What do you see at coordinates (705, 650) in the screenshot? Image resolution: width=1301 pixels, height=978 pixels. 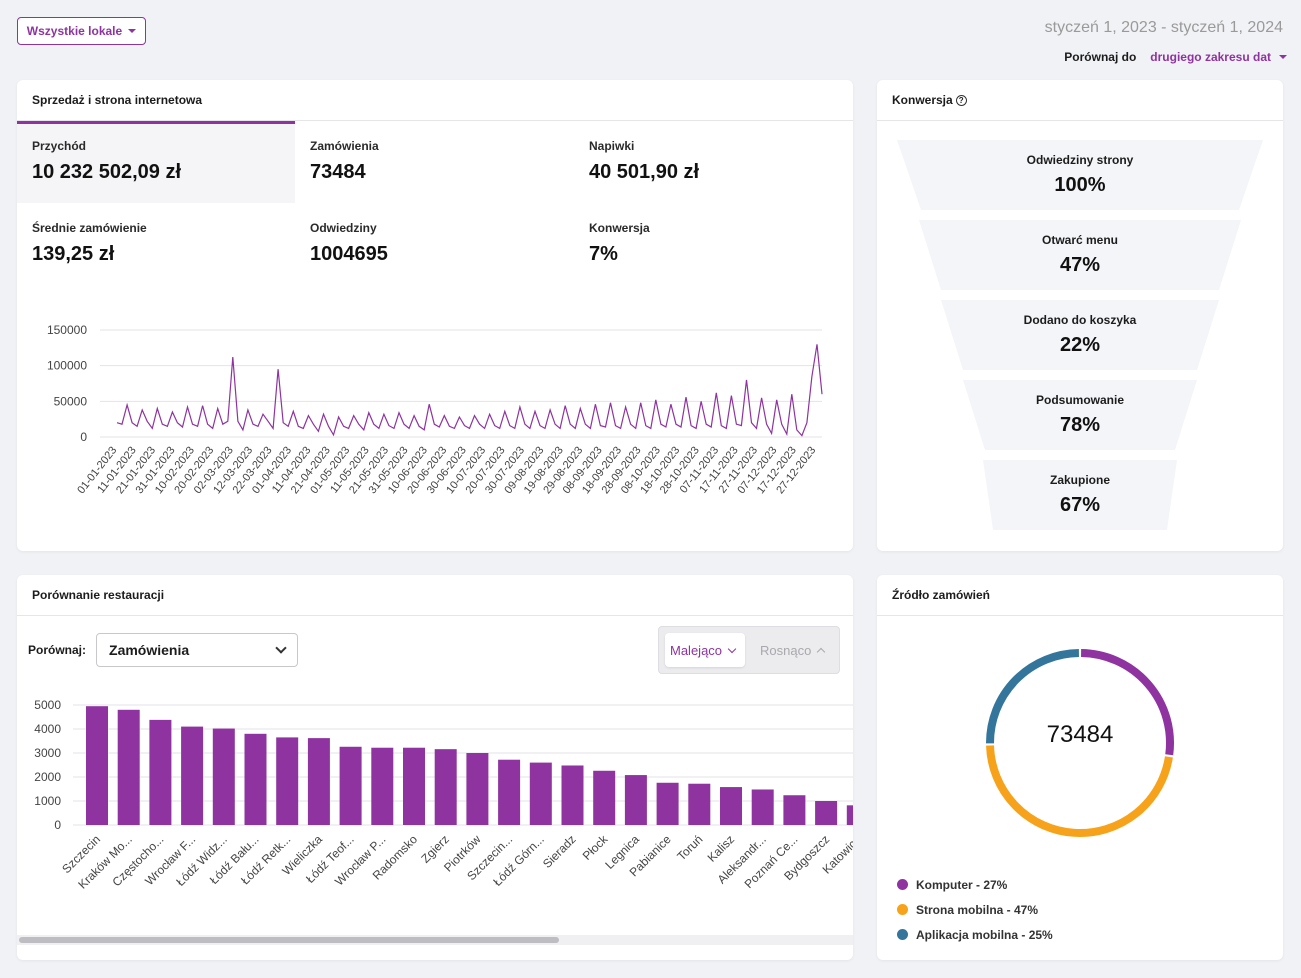 I see `sort-descending-button: Malejąco` at bounding box center [705, 650].